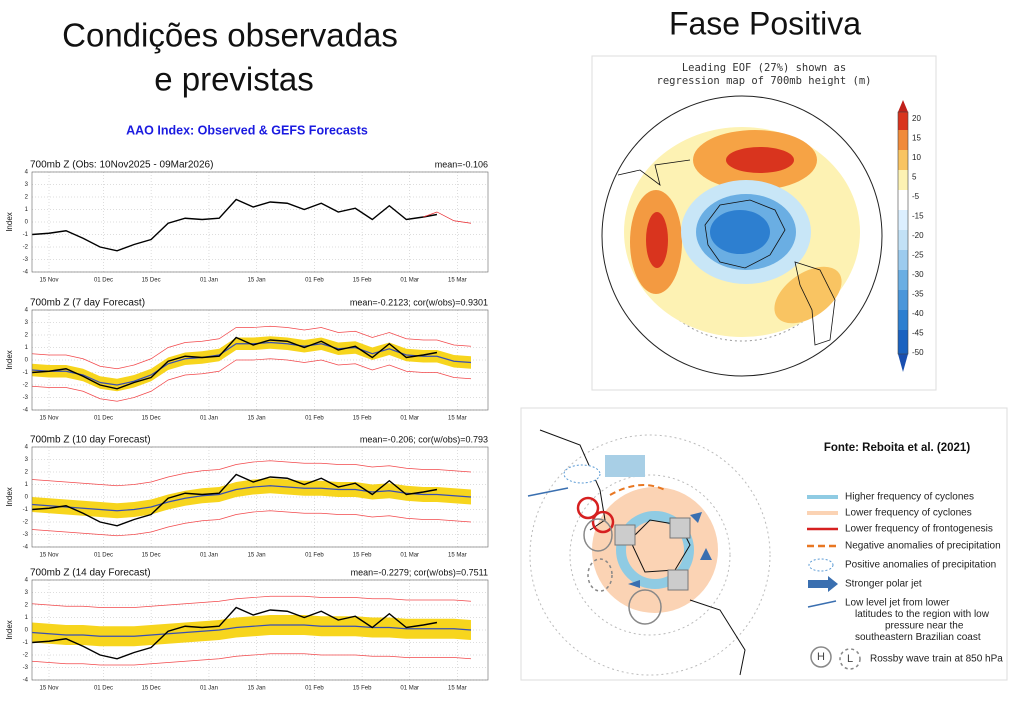 Image resolution: width=1024 pixels, height=720 pixels. What do you see at coordinates (234, 79) in the screenshot?
I see `slide-title: e previstas` at bounding box center [234, 79].